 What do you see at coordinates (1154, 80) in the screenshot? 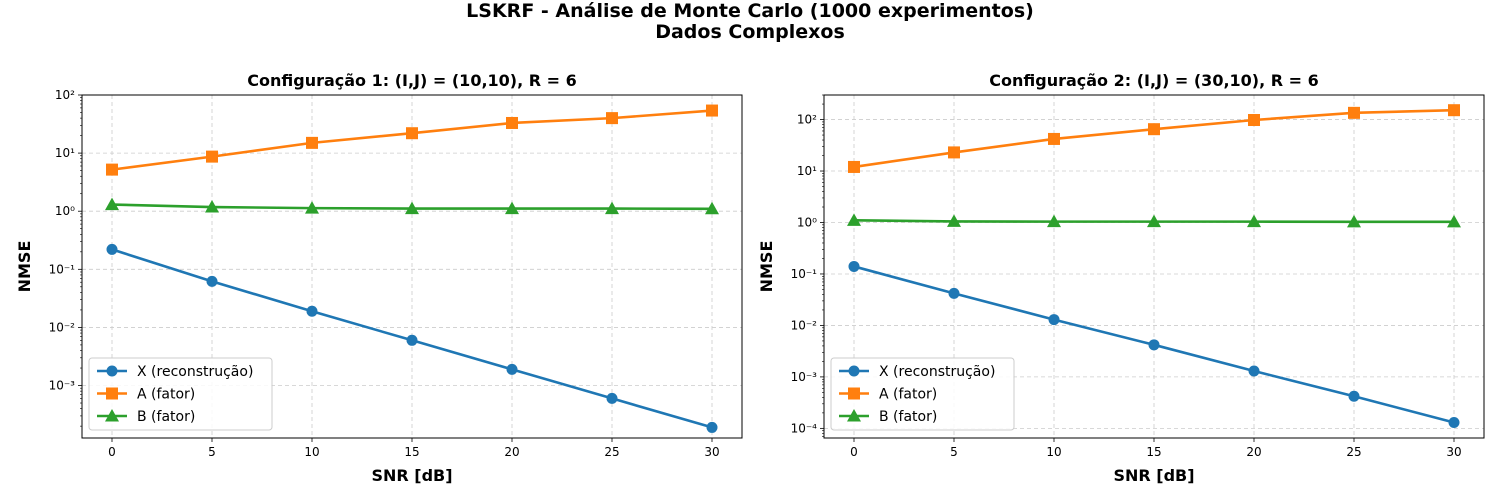
I see `chart-title: Configuração 2: (I,J) = (30,10), R = 6` at bounding box center [1154, 80].